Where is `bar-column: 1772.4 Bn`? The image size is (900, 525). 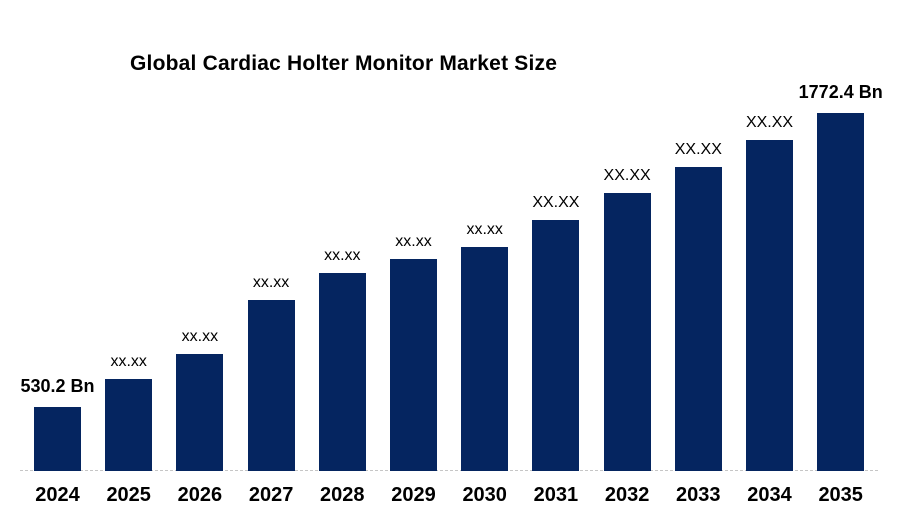 bar-column: 1772.4 Bn is located at coordinates (841, 277).